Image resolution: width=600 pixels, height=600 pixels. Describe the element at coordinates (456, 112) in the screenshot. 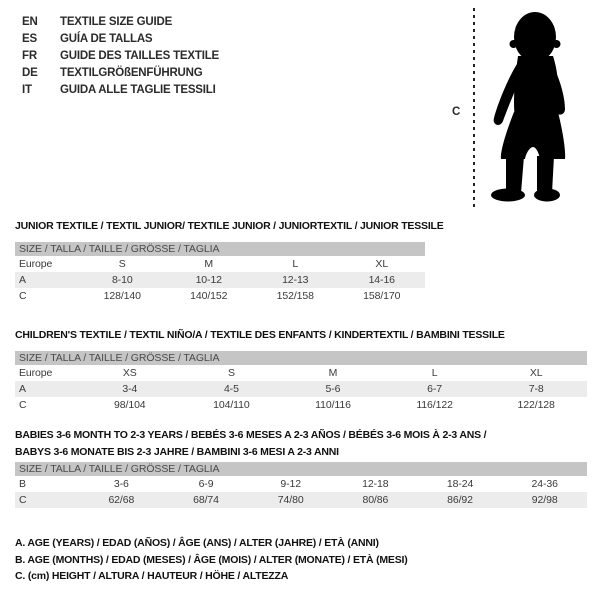

I see `height-measure-label: C` at that location.